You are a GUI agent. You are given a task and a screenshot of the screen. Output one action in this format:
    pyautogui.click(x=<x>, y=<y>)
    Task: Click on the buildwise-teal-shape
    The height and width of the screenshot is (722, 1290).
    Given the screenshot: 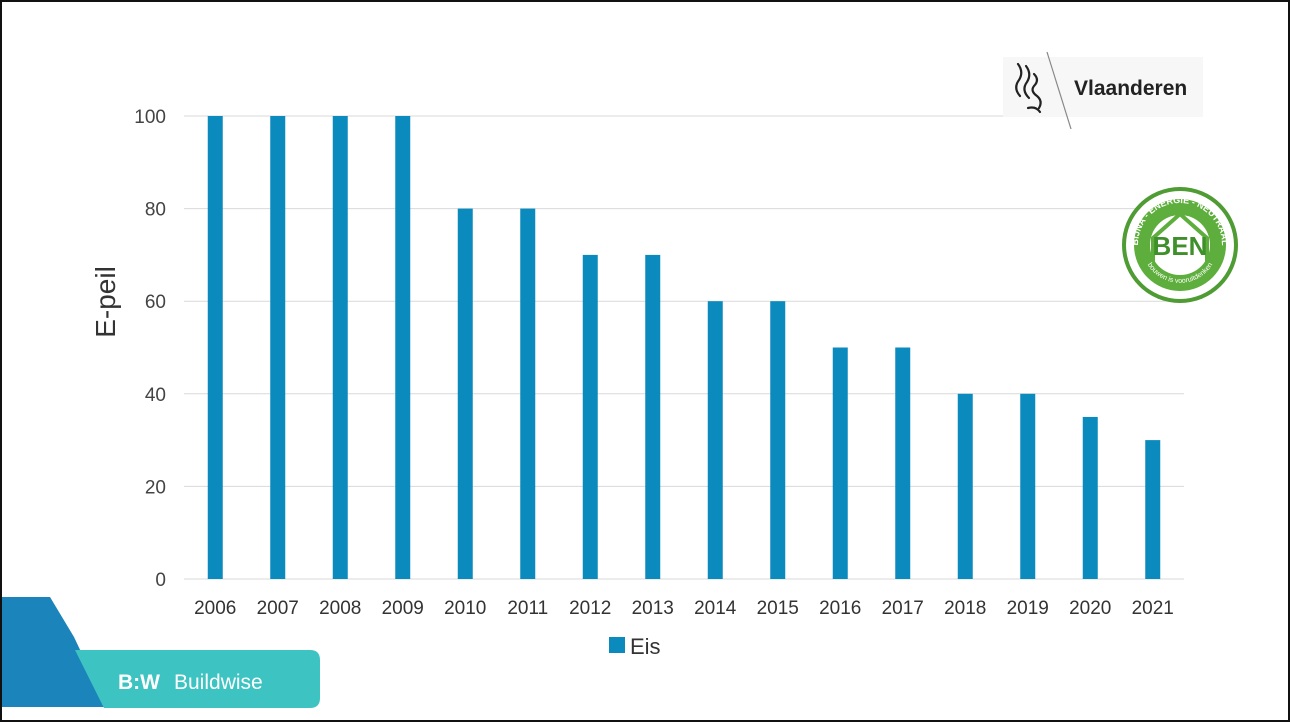 What is the action you would take?
    pyautogui.click(x=197, y=679)
    